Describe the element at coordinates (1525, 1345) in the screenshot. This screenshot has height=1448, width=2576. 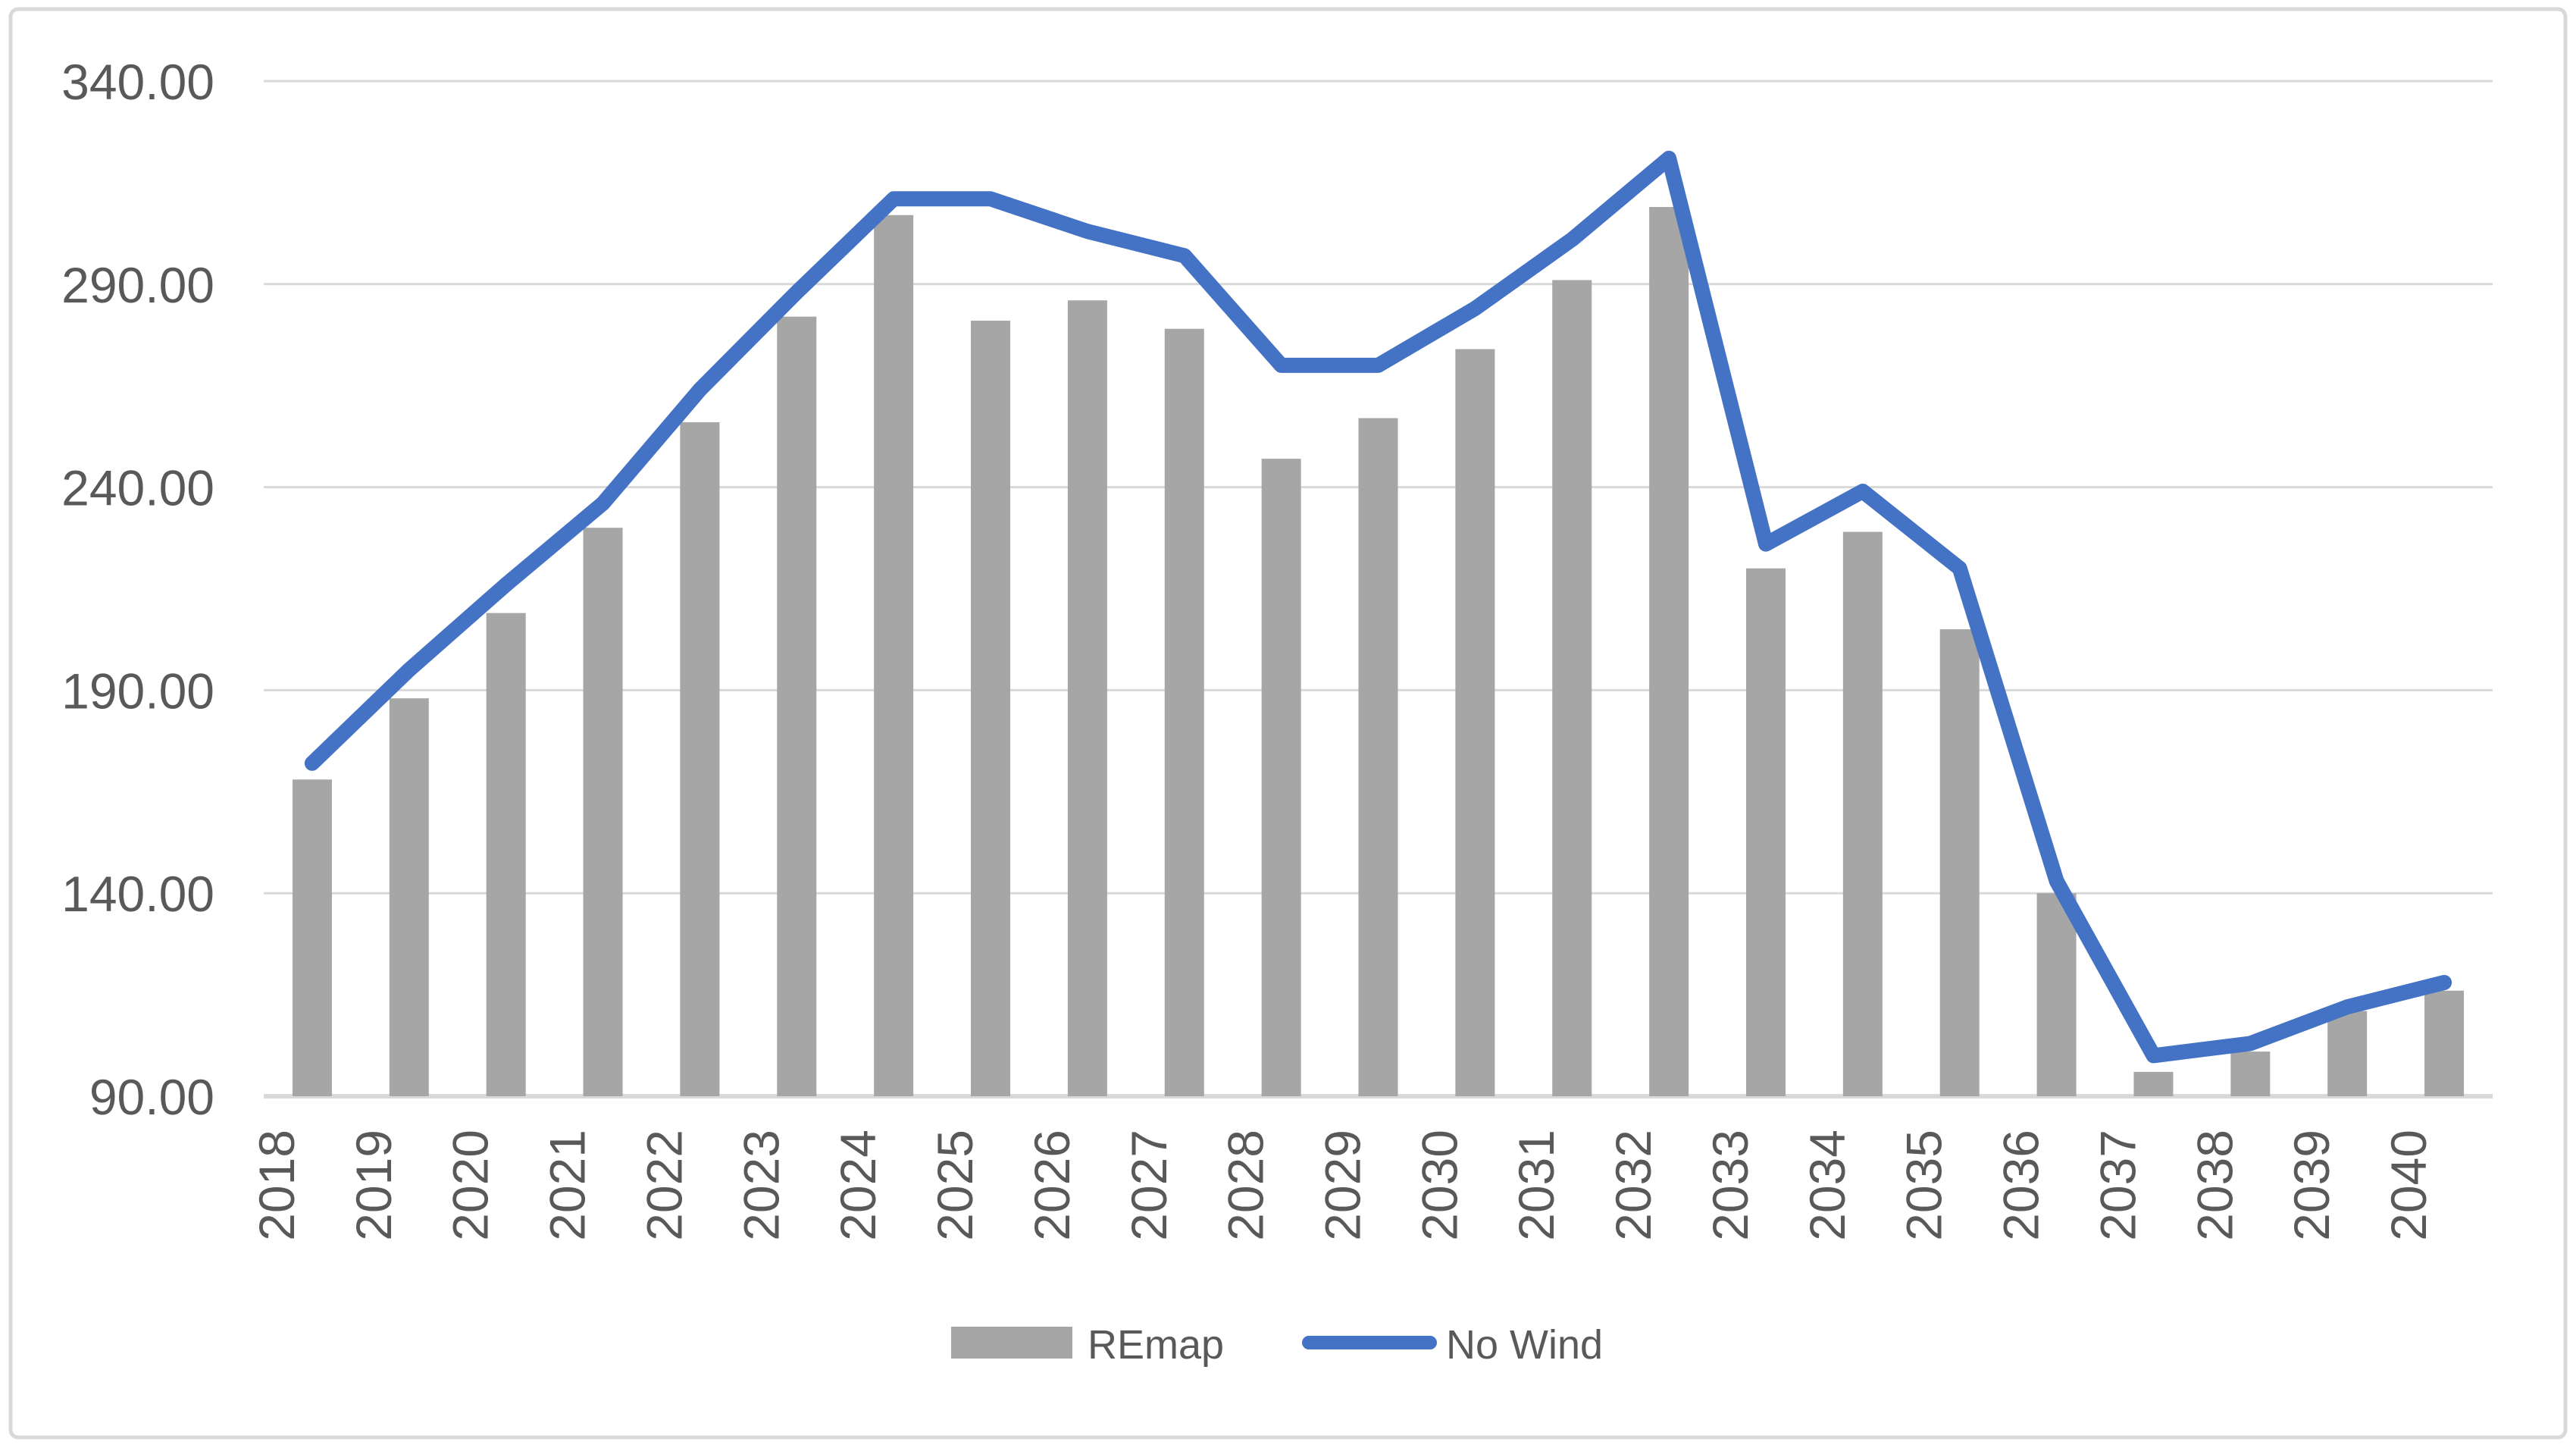
I see `legend-no-wind-label: No Wind` at that location.